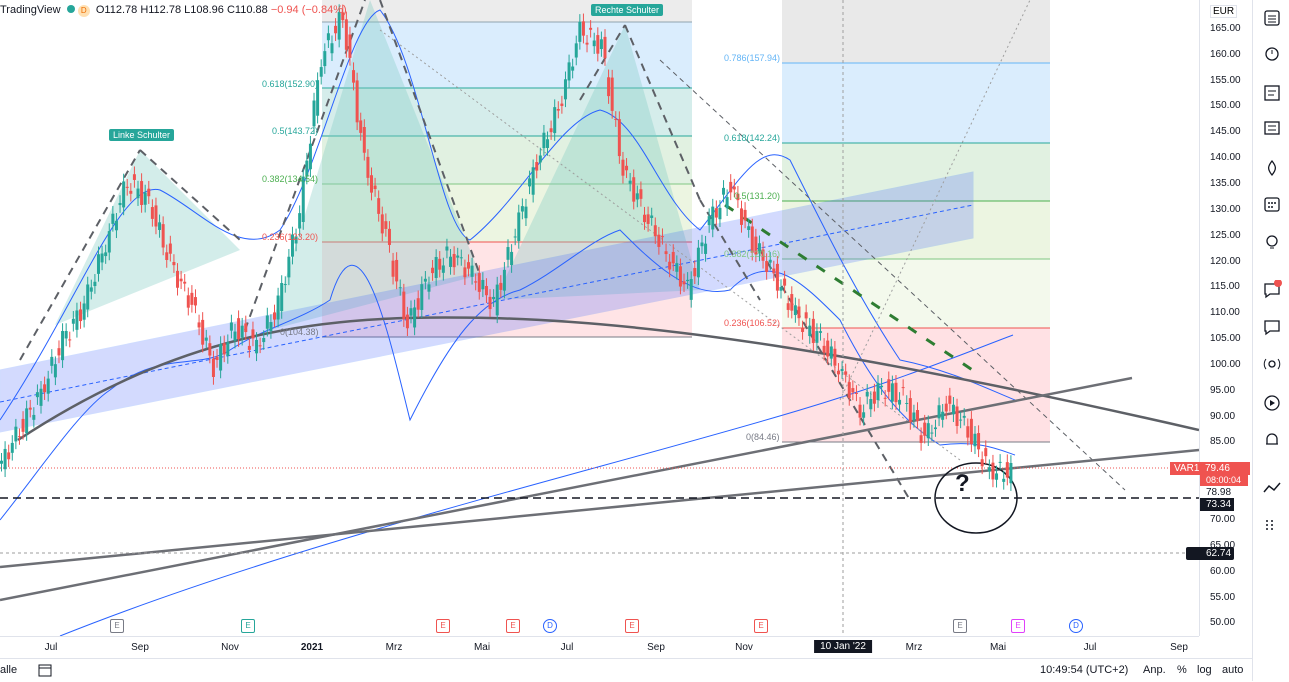 The height and width of the screenshot is (682, 1289). I want to click on adjust-toggle: Anp., so click(1154, 670).